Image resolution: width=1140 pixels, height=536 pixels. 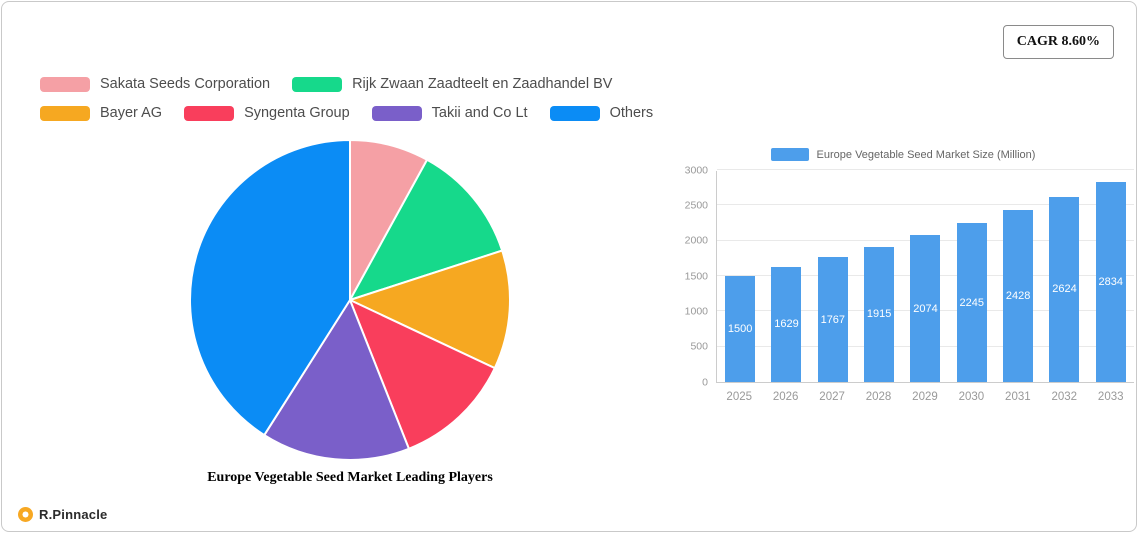 I want to click on legend-item-sakata-seeds-corporation: Sakata Seeds Corporation, so click(x=155, y=84).